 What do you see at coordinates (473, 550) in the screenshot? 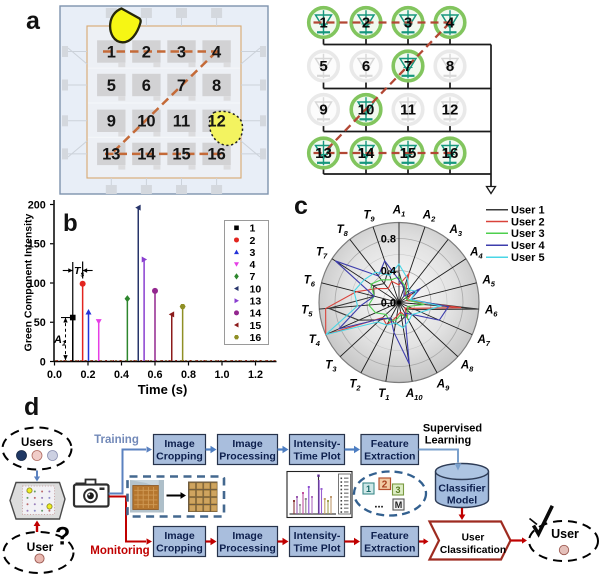
I see `svg-text: Classification` at bounding box center [473, 550].